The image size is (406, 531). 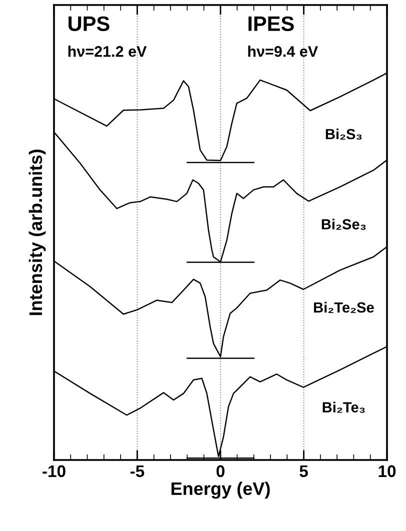 What do you see at coordinates (344, 307) in the screenshot?
I see `series-label: Bi₂Te₂Se` at bounding box center [344, 307].